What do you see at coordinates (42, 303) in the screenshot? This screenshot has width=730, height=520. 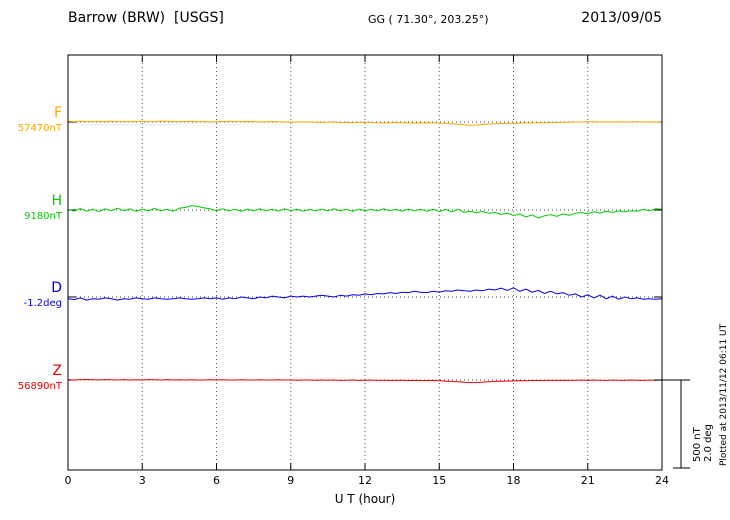 I see `channel-baseline-value-D: -1.2deg` at bounding box center [42, 303].